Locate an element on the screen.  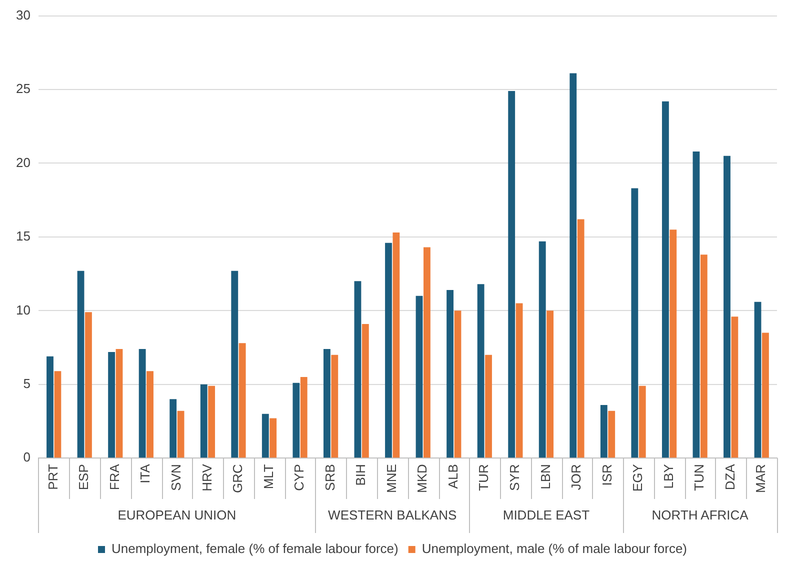
x-tick-label: JOR is located at coordinates (576, 477).